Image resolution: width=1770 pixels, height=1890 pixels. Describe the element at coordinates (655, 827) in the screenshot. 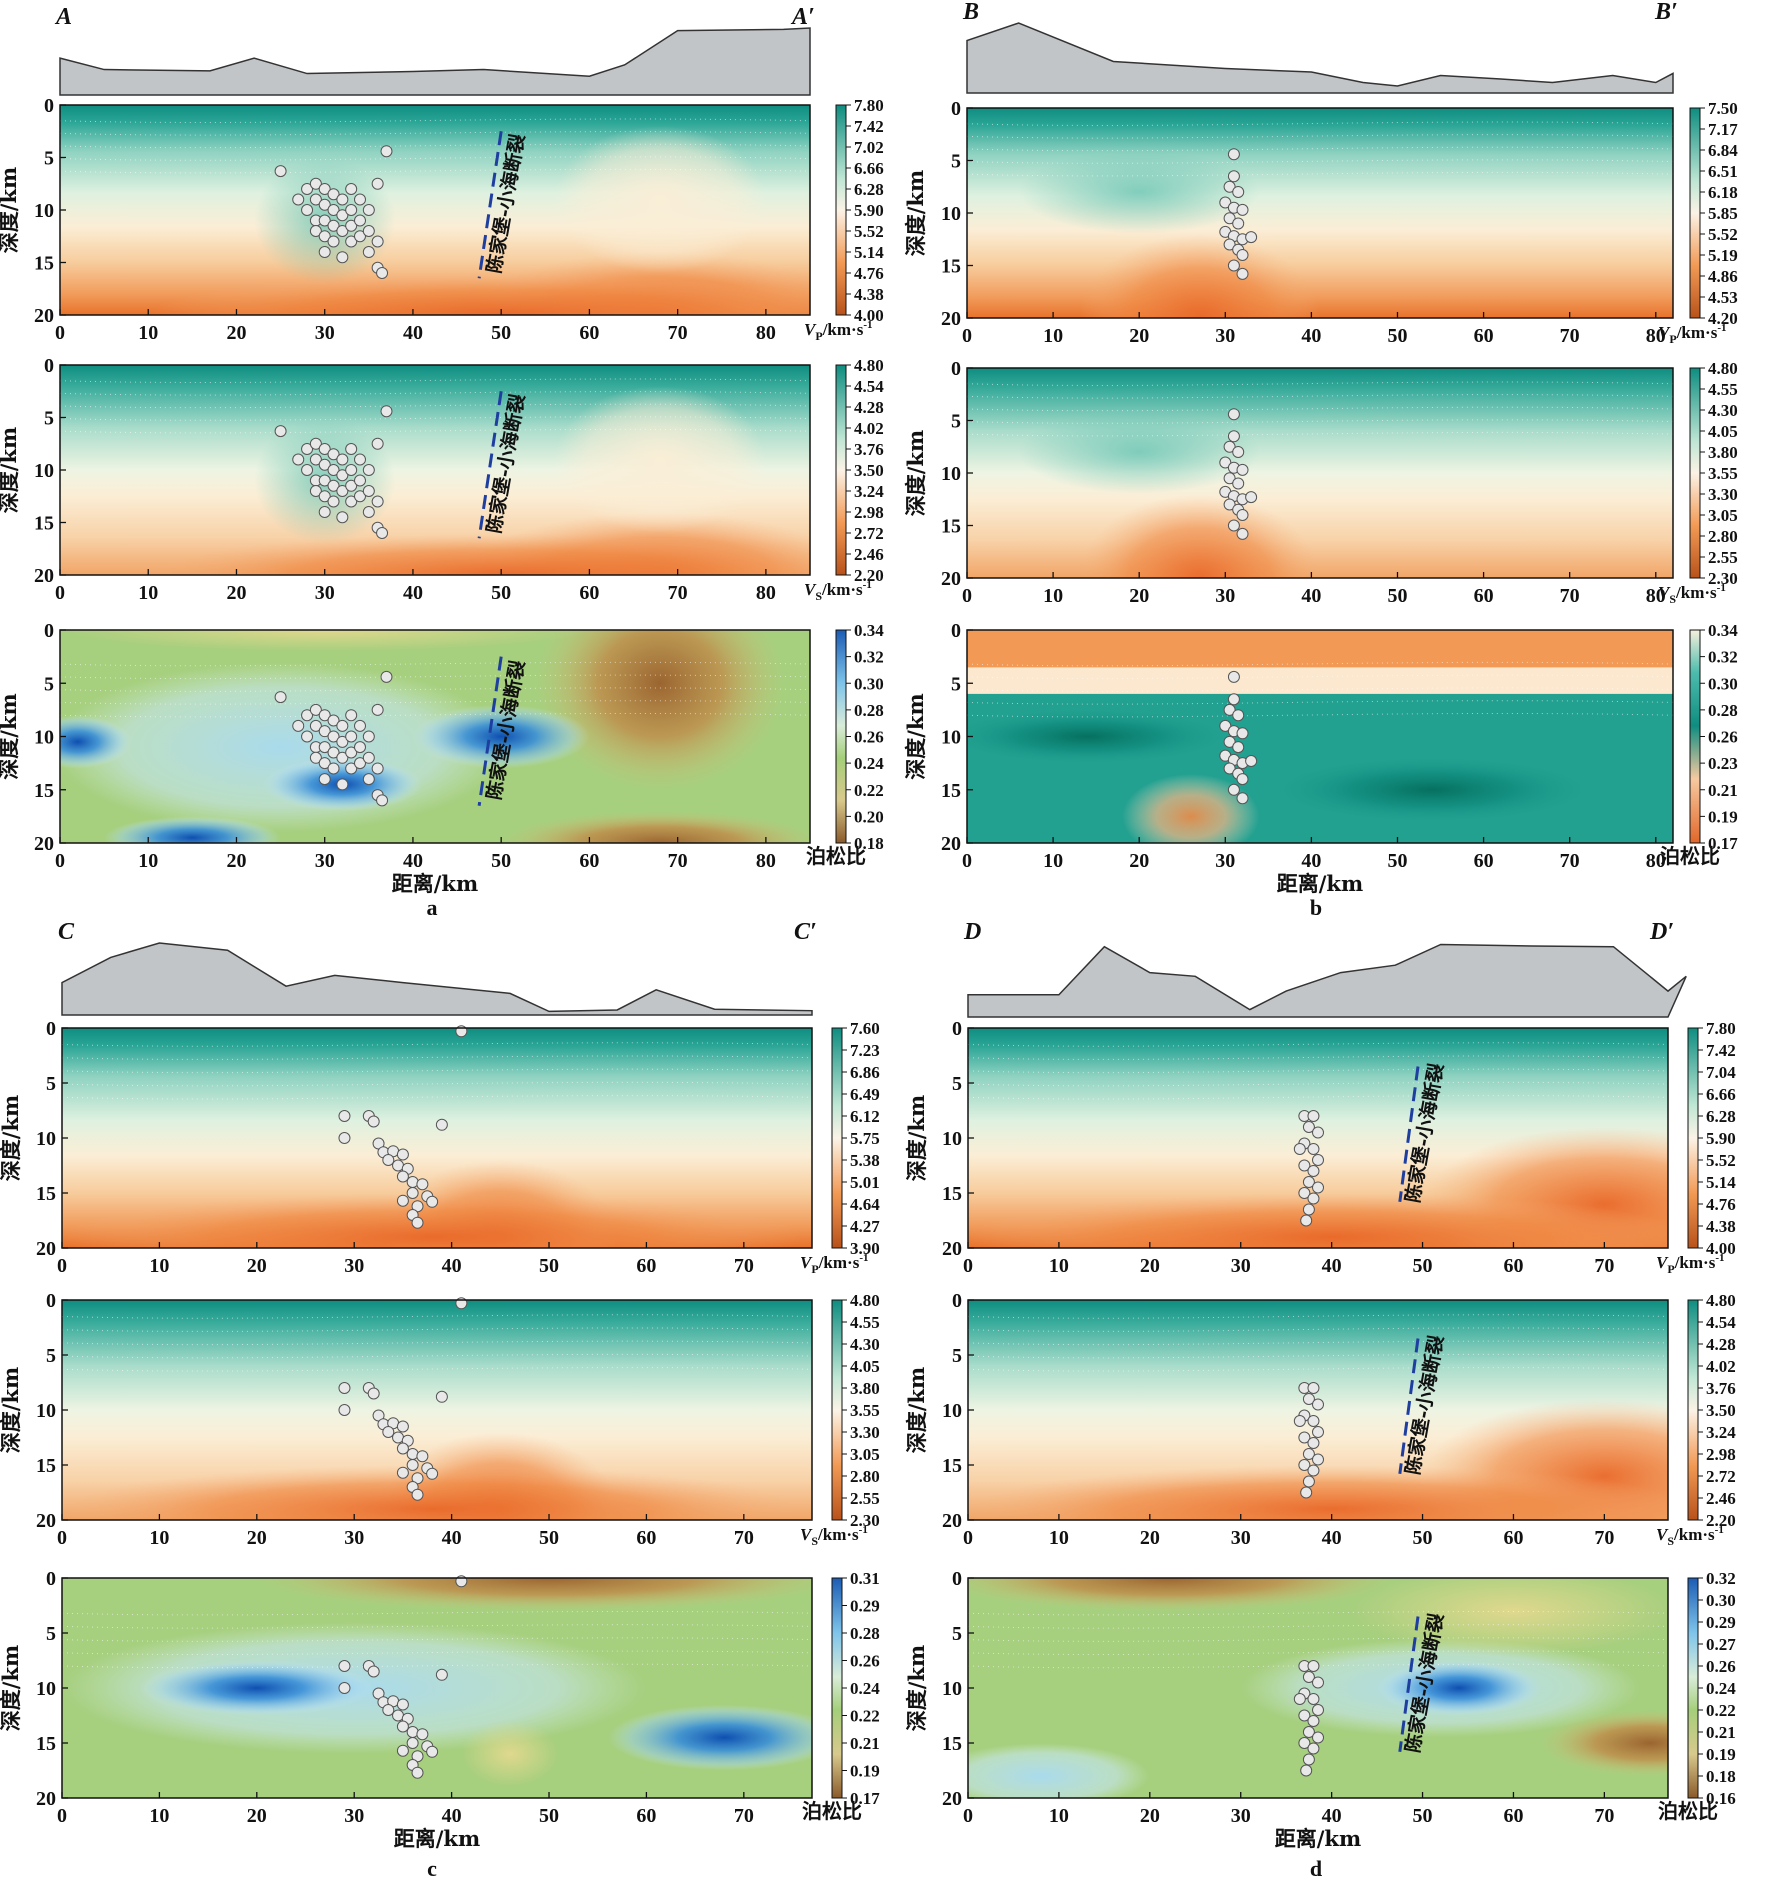

I see `high-poisson-zone` at that location.